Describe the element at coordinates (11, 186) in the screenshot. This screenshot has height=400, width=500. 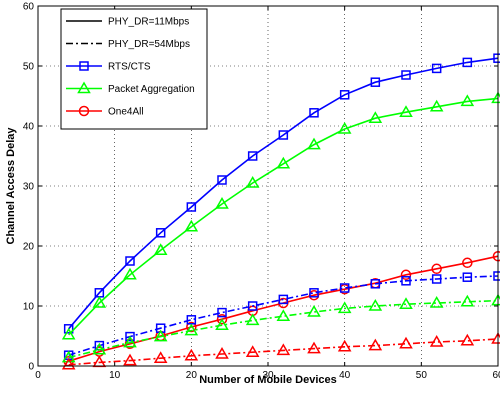
I see `y-axis-label: Channel Access Delay` at that location.